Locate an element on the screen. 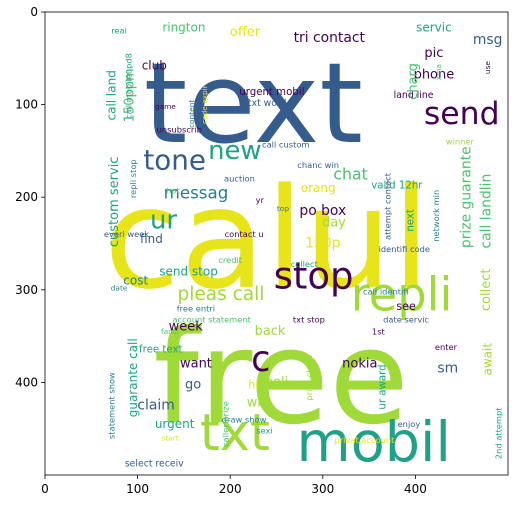 The image size is (518, 514). word-61: account statement is located at coordinates (211, 319).